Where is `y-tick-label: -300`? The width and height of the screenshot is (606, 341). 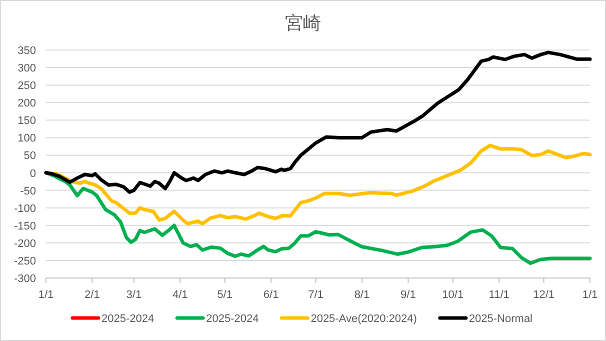 y-tick-label: -300 is located at coordinates (25, 279).